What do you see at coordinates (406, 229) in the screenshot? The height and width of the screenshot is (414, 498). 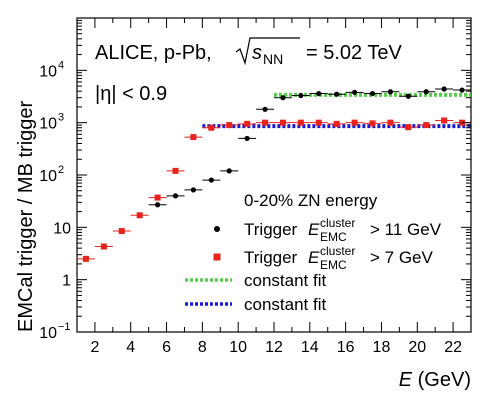 I see `legend-label-11gev-threshold: > 11 GeV` at bounding box center [406, 229].